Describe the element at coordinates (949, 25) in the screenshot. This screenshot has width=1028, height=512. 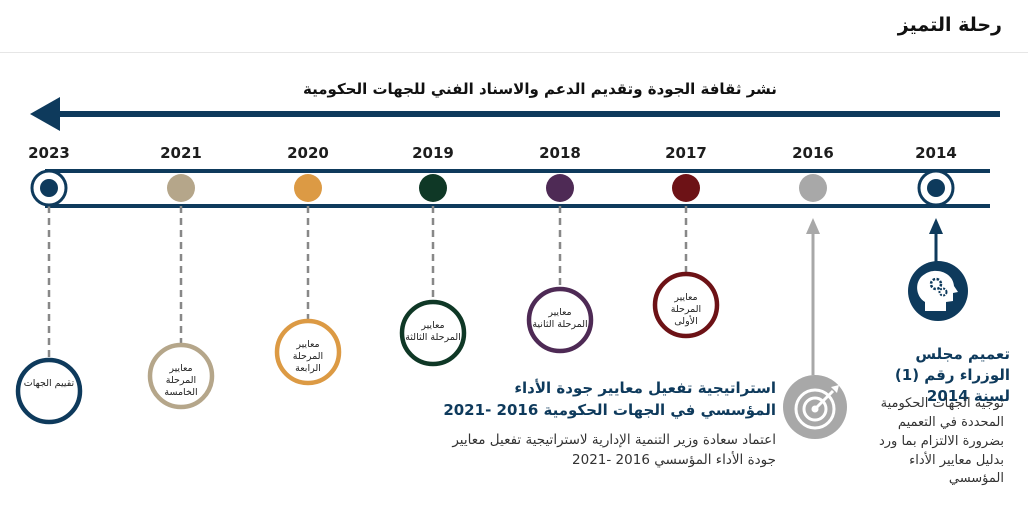
I see `page-title: رحلة التميز` at that location.